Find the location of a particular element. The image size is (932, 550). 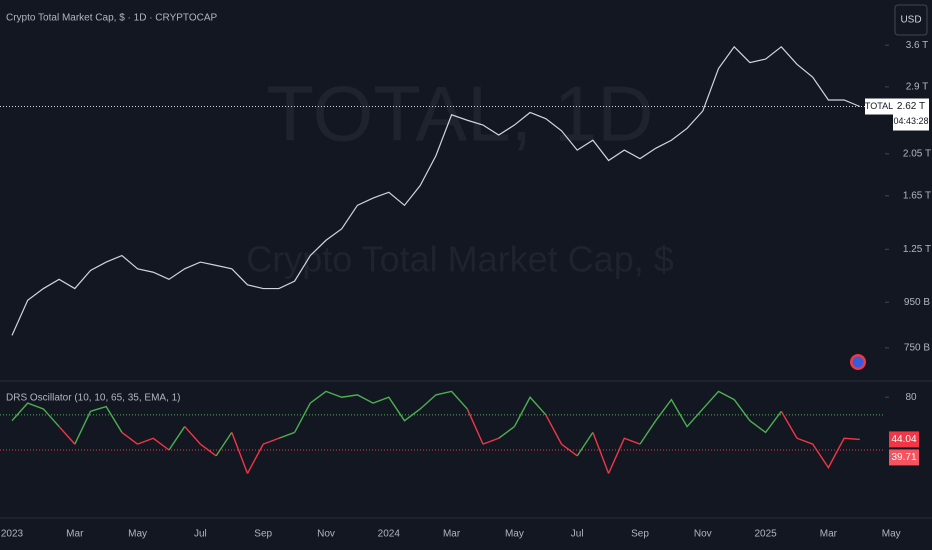

symbol-tag-box is located at coordinates (879, 106).